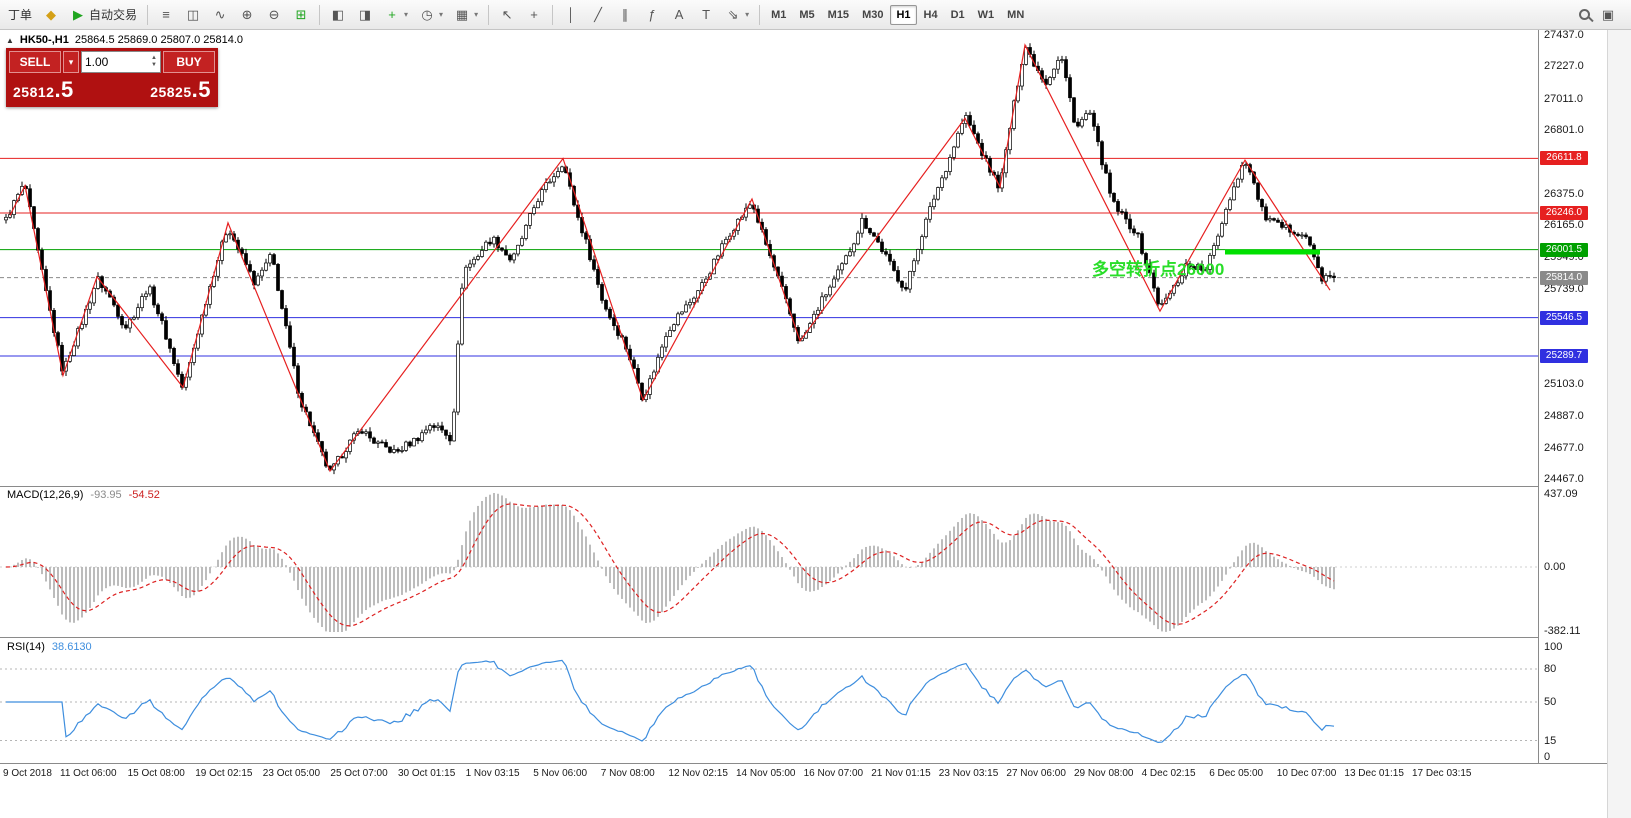 The width and height of the screenshot is (1631, 818). I want to click on time-axis-label: 14 Nov 05:00, so click(766, 773).